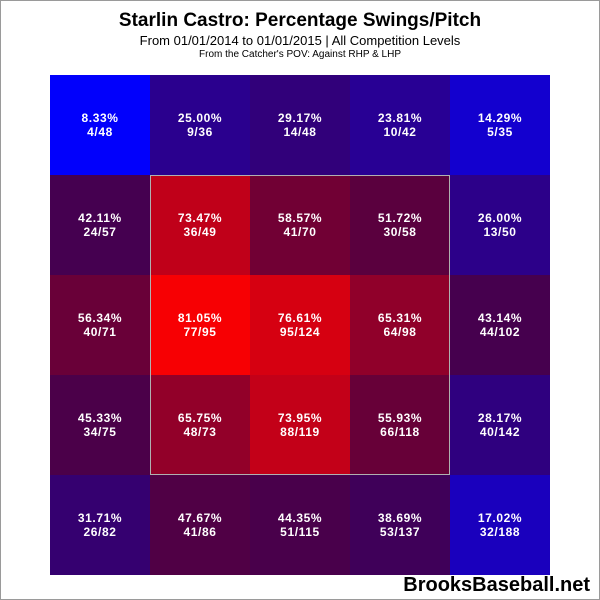 This screenshot has width=600, height=600. I want to click on cell-percentage: 45.33%, so click(100, 418).